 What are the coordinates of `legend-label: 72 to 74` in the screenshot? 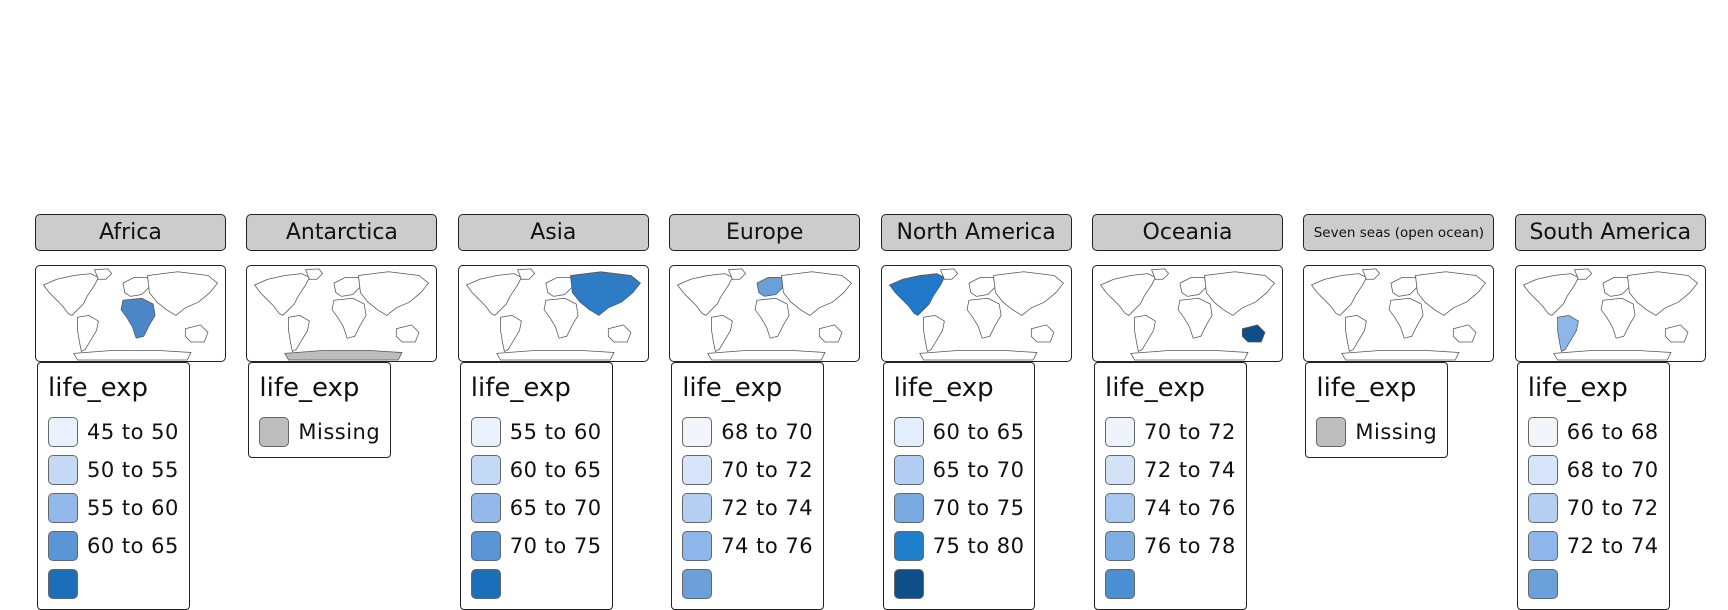 It's located at (1190, 470).